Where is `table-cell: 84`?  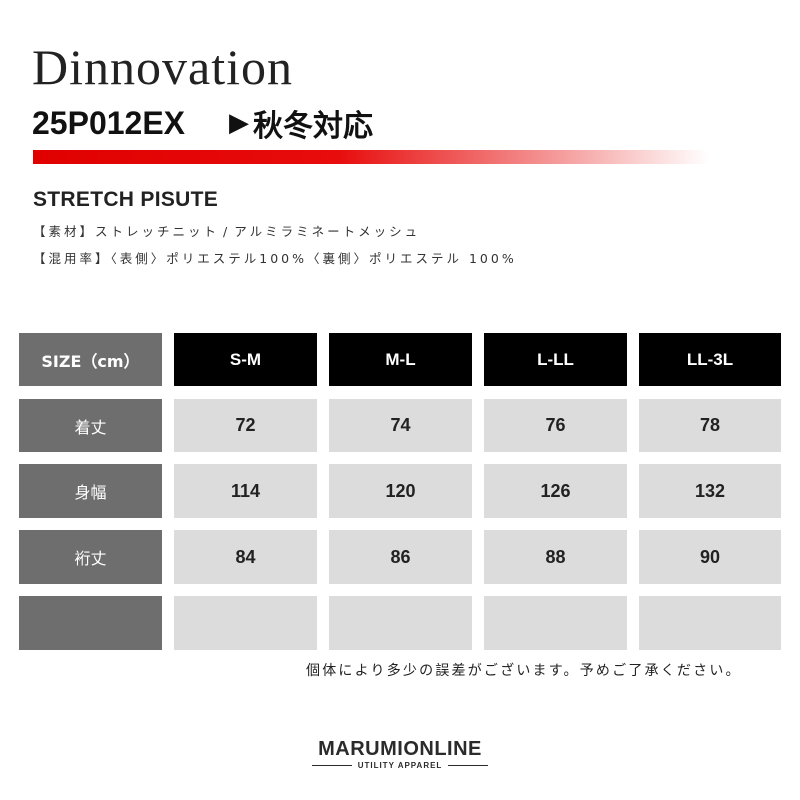 table-cell: 84 is located at coordinates (245, 557).